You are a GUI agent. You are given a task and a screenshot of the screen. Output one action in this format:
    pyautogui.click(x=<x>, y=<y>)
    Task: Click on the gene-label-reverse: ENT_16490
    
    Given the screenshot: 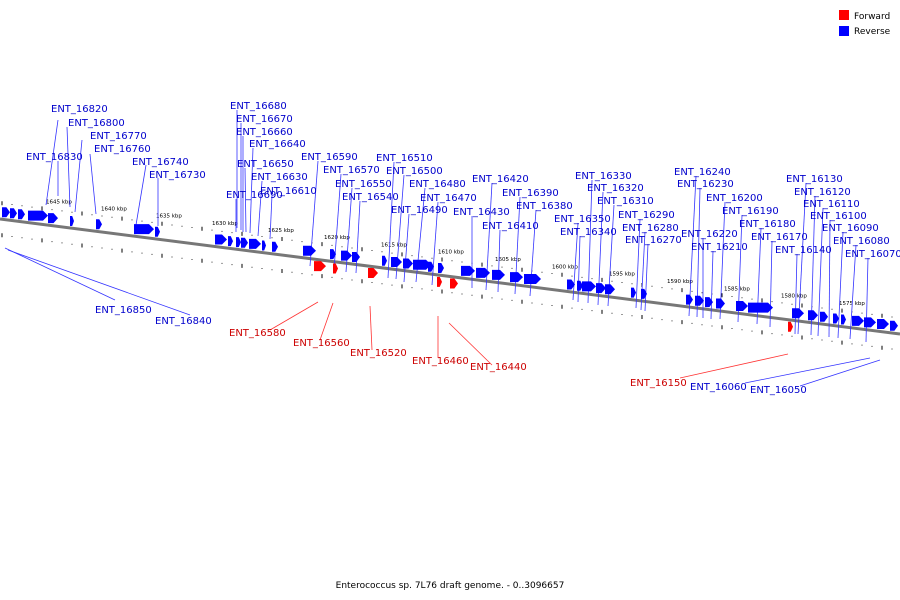 What is the action you would take?
    pyautogui.click(x=419, y=210)
    